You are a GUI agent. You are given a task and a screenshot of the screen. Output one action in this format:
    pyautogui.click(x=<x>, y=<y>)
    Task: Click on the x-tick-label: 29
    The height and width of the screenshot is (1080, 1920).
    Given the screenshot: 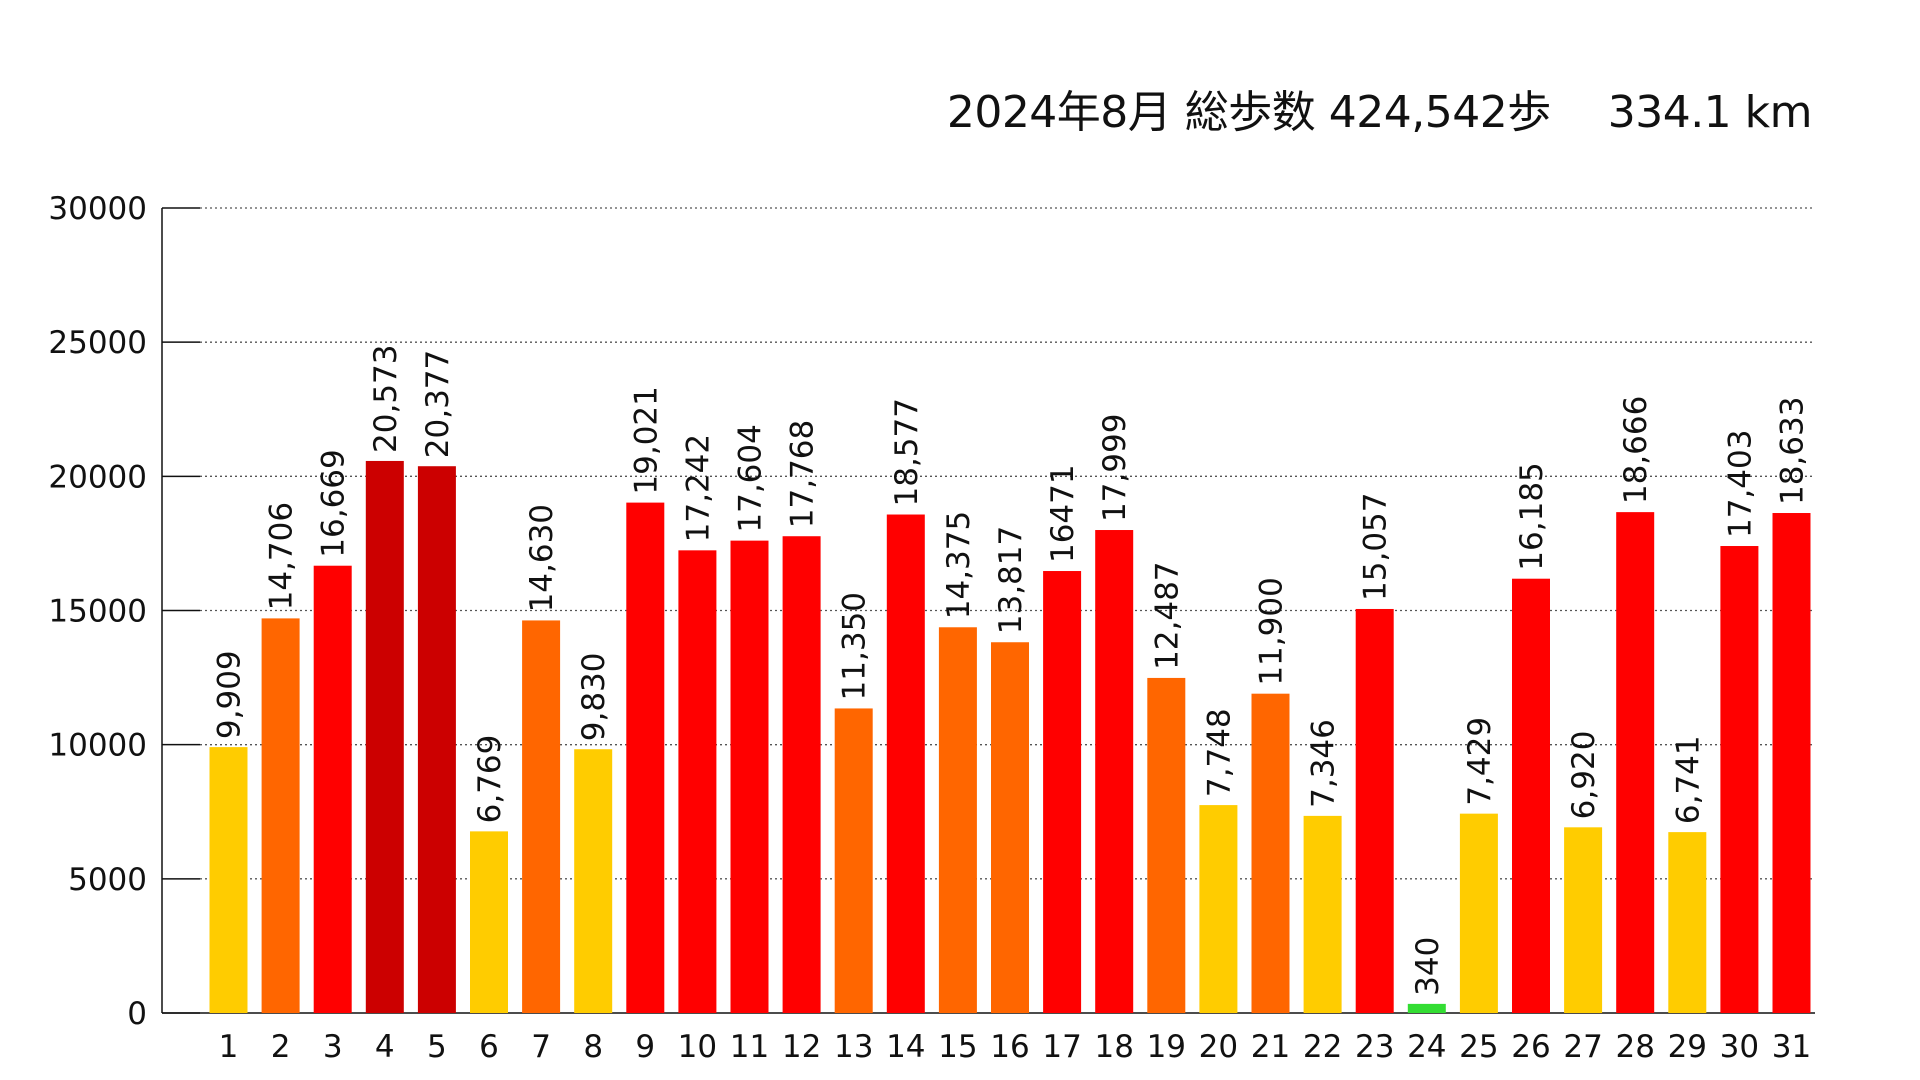 What is the action you would take?
    pyautogui.click(x=1687, y=1047)
    